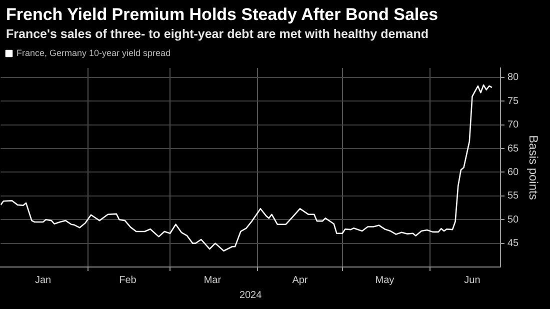  Describe the element at coordinates (218, 34) in the screenshot. I see `chart-subtitle: France's sales of three- to eight-year debt are met with healthy demand` at that location.